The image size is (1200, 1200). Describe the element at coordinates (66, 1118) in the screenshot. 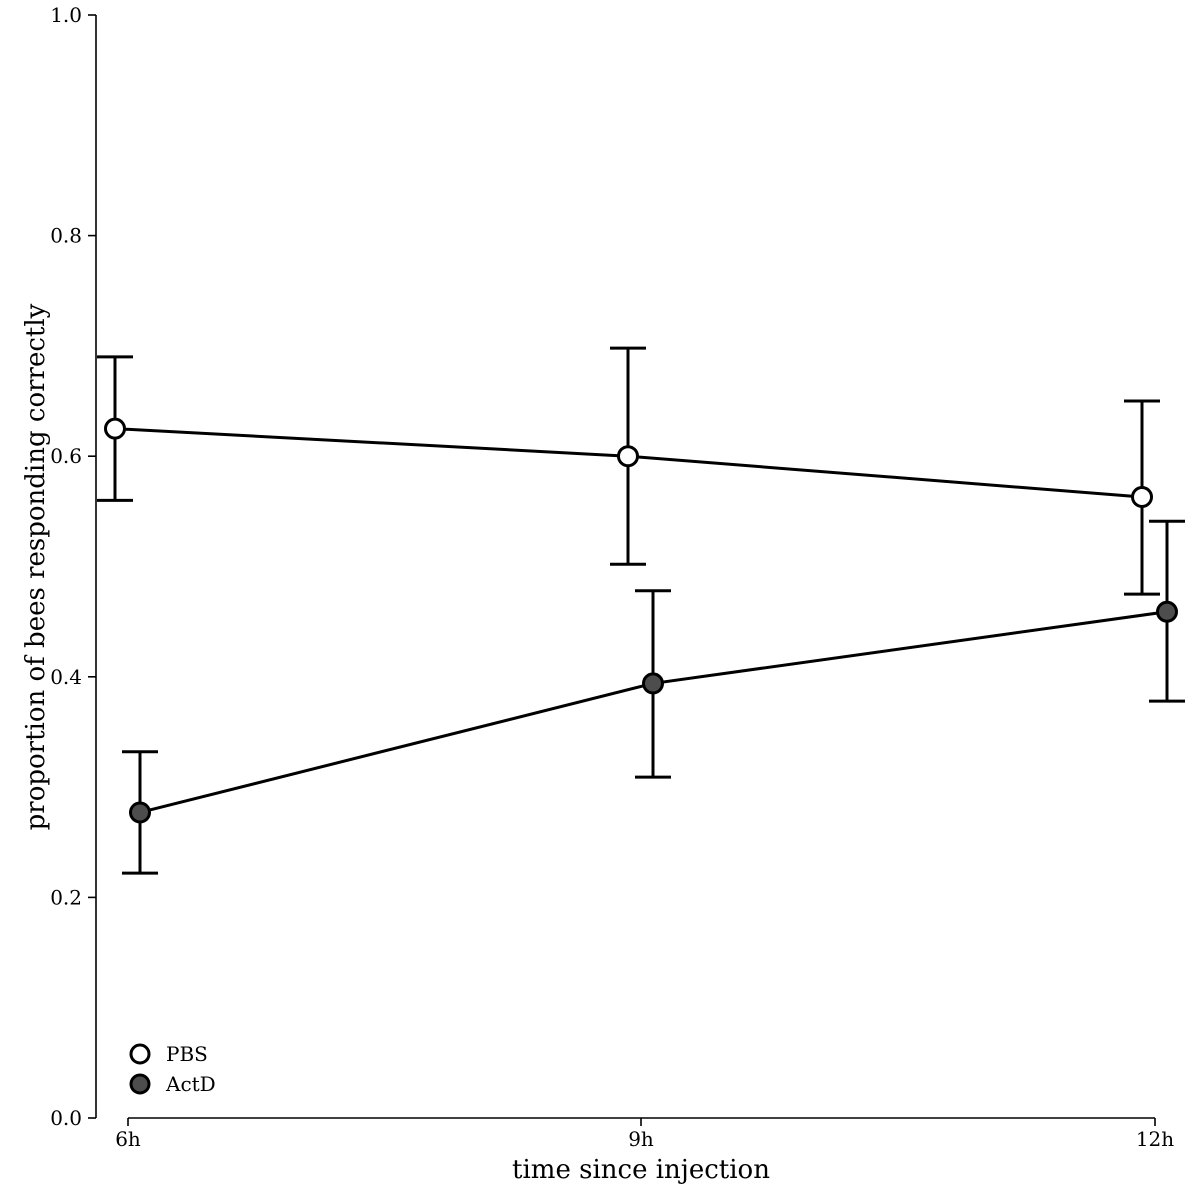

I see `y-tick-label: 0.0` at that location.